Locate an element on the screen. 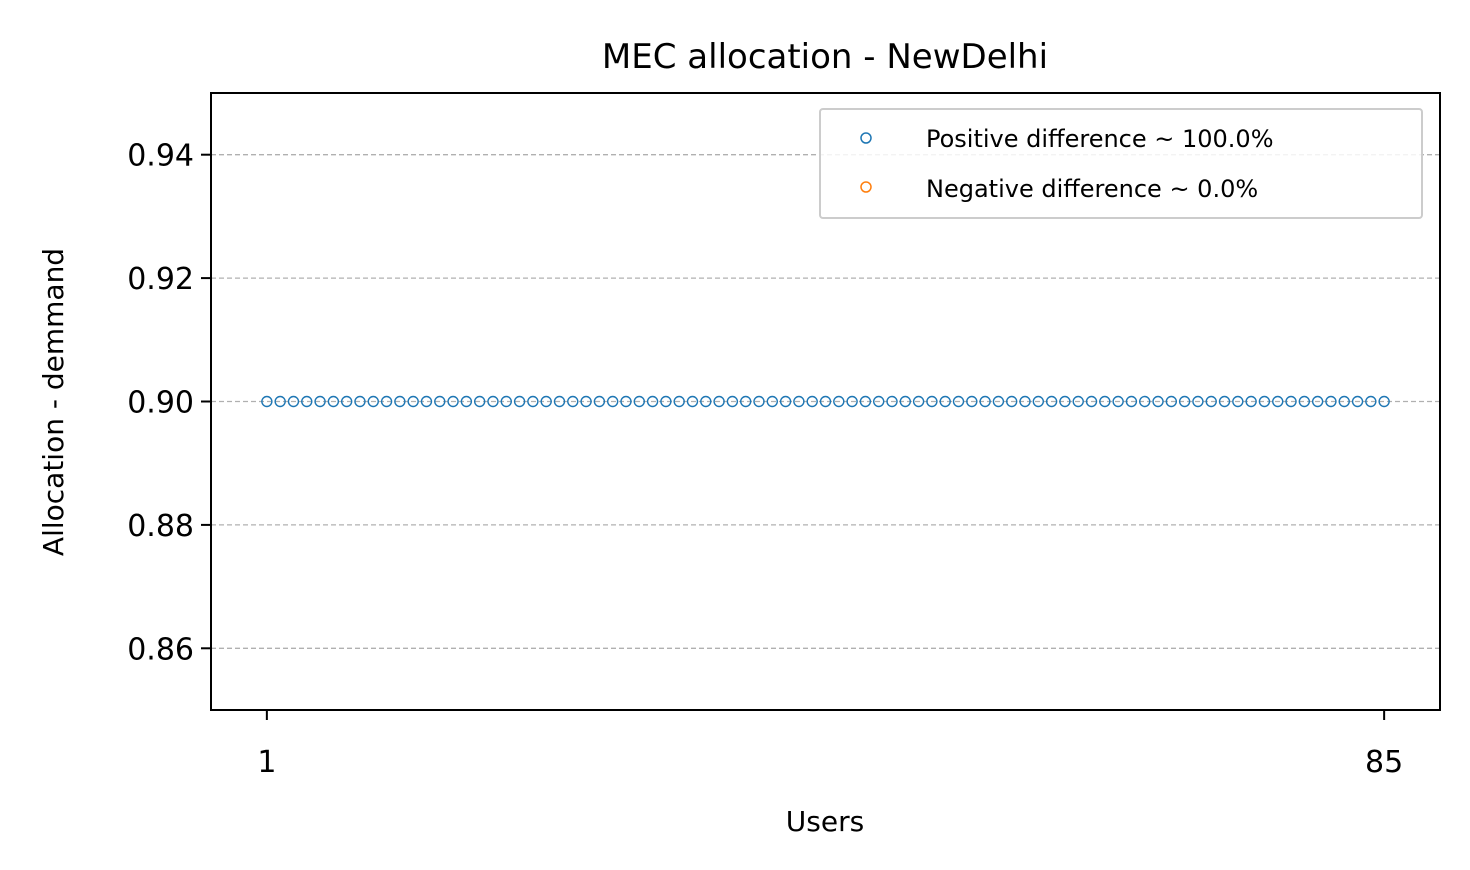 The width and height of the screenshot is (1470, 870). legend-label-negative: Negative difference ~ 0.0% is located at coordinates (1092, 189).